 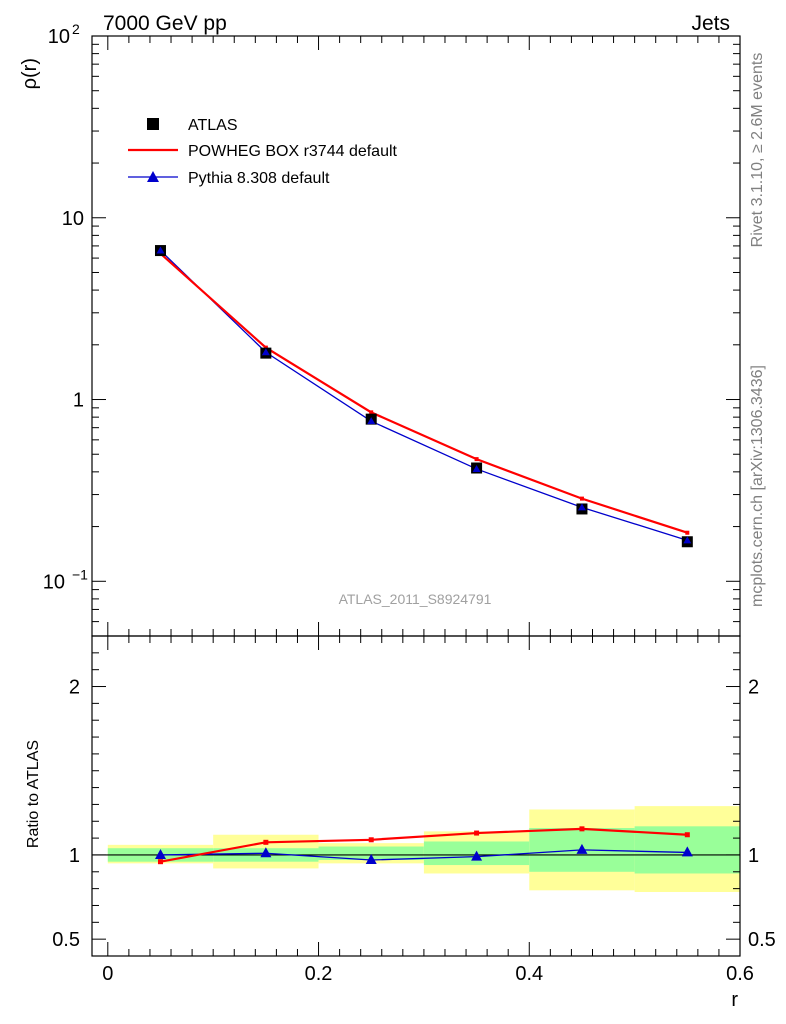 I want to click on header-left: 7000 GeV pp, so click(x=165, y=23).